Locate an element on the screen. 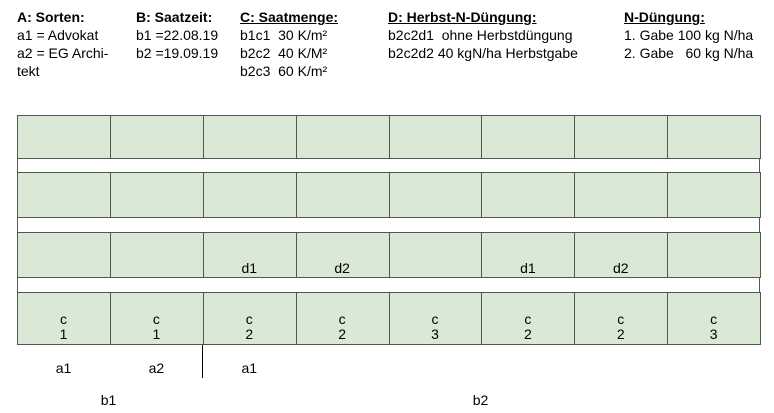  legend-title: B: Saatzeit: is located at coordinates (174, 17).